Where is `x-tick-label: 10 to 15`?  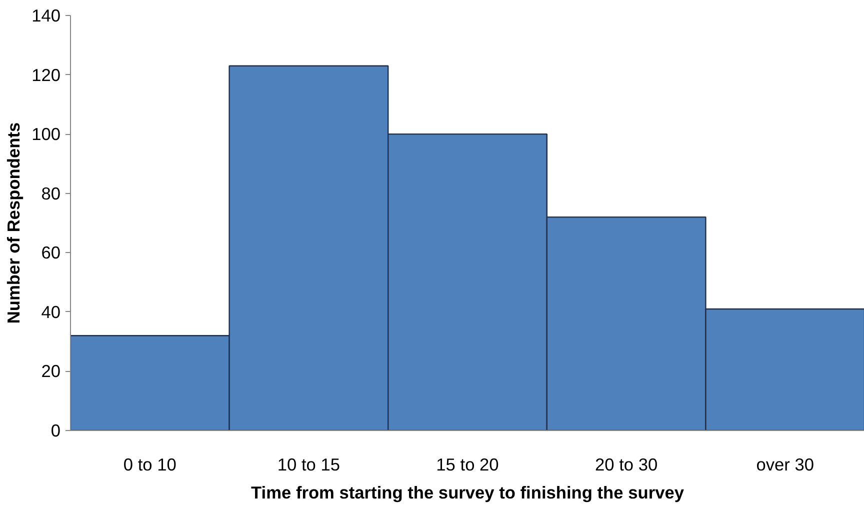 x-tick-label: 10 to 15 is located at coordinates (308, 464).